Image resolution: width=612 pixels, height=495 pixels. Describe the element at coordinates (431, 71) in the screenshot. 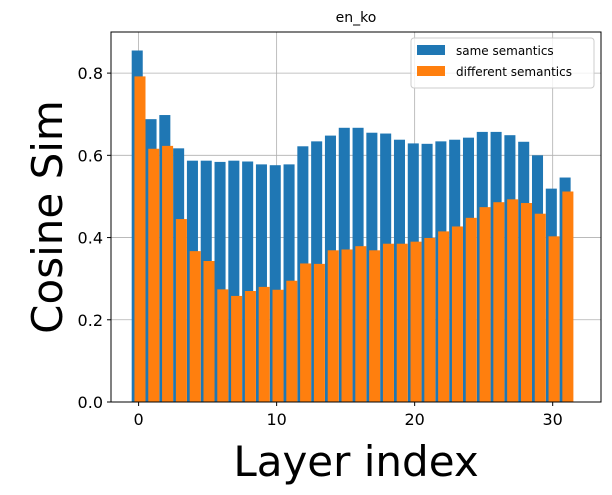

I see `legend-swatch-different-semantics` at that location.